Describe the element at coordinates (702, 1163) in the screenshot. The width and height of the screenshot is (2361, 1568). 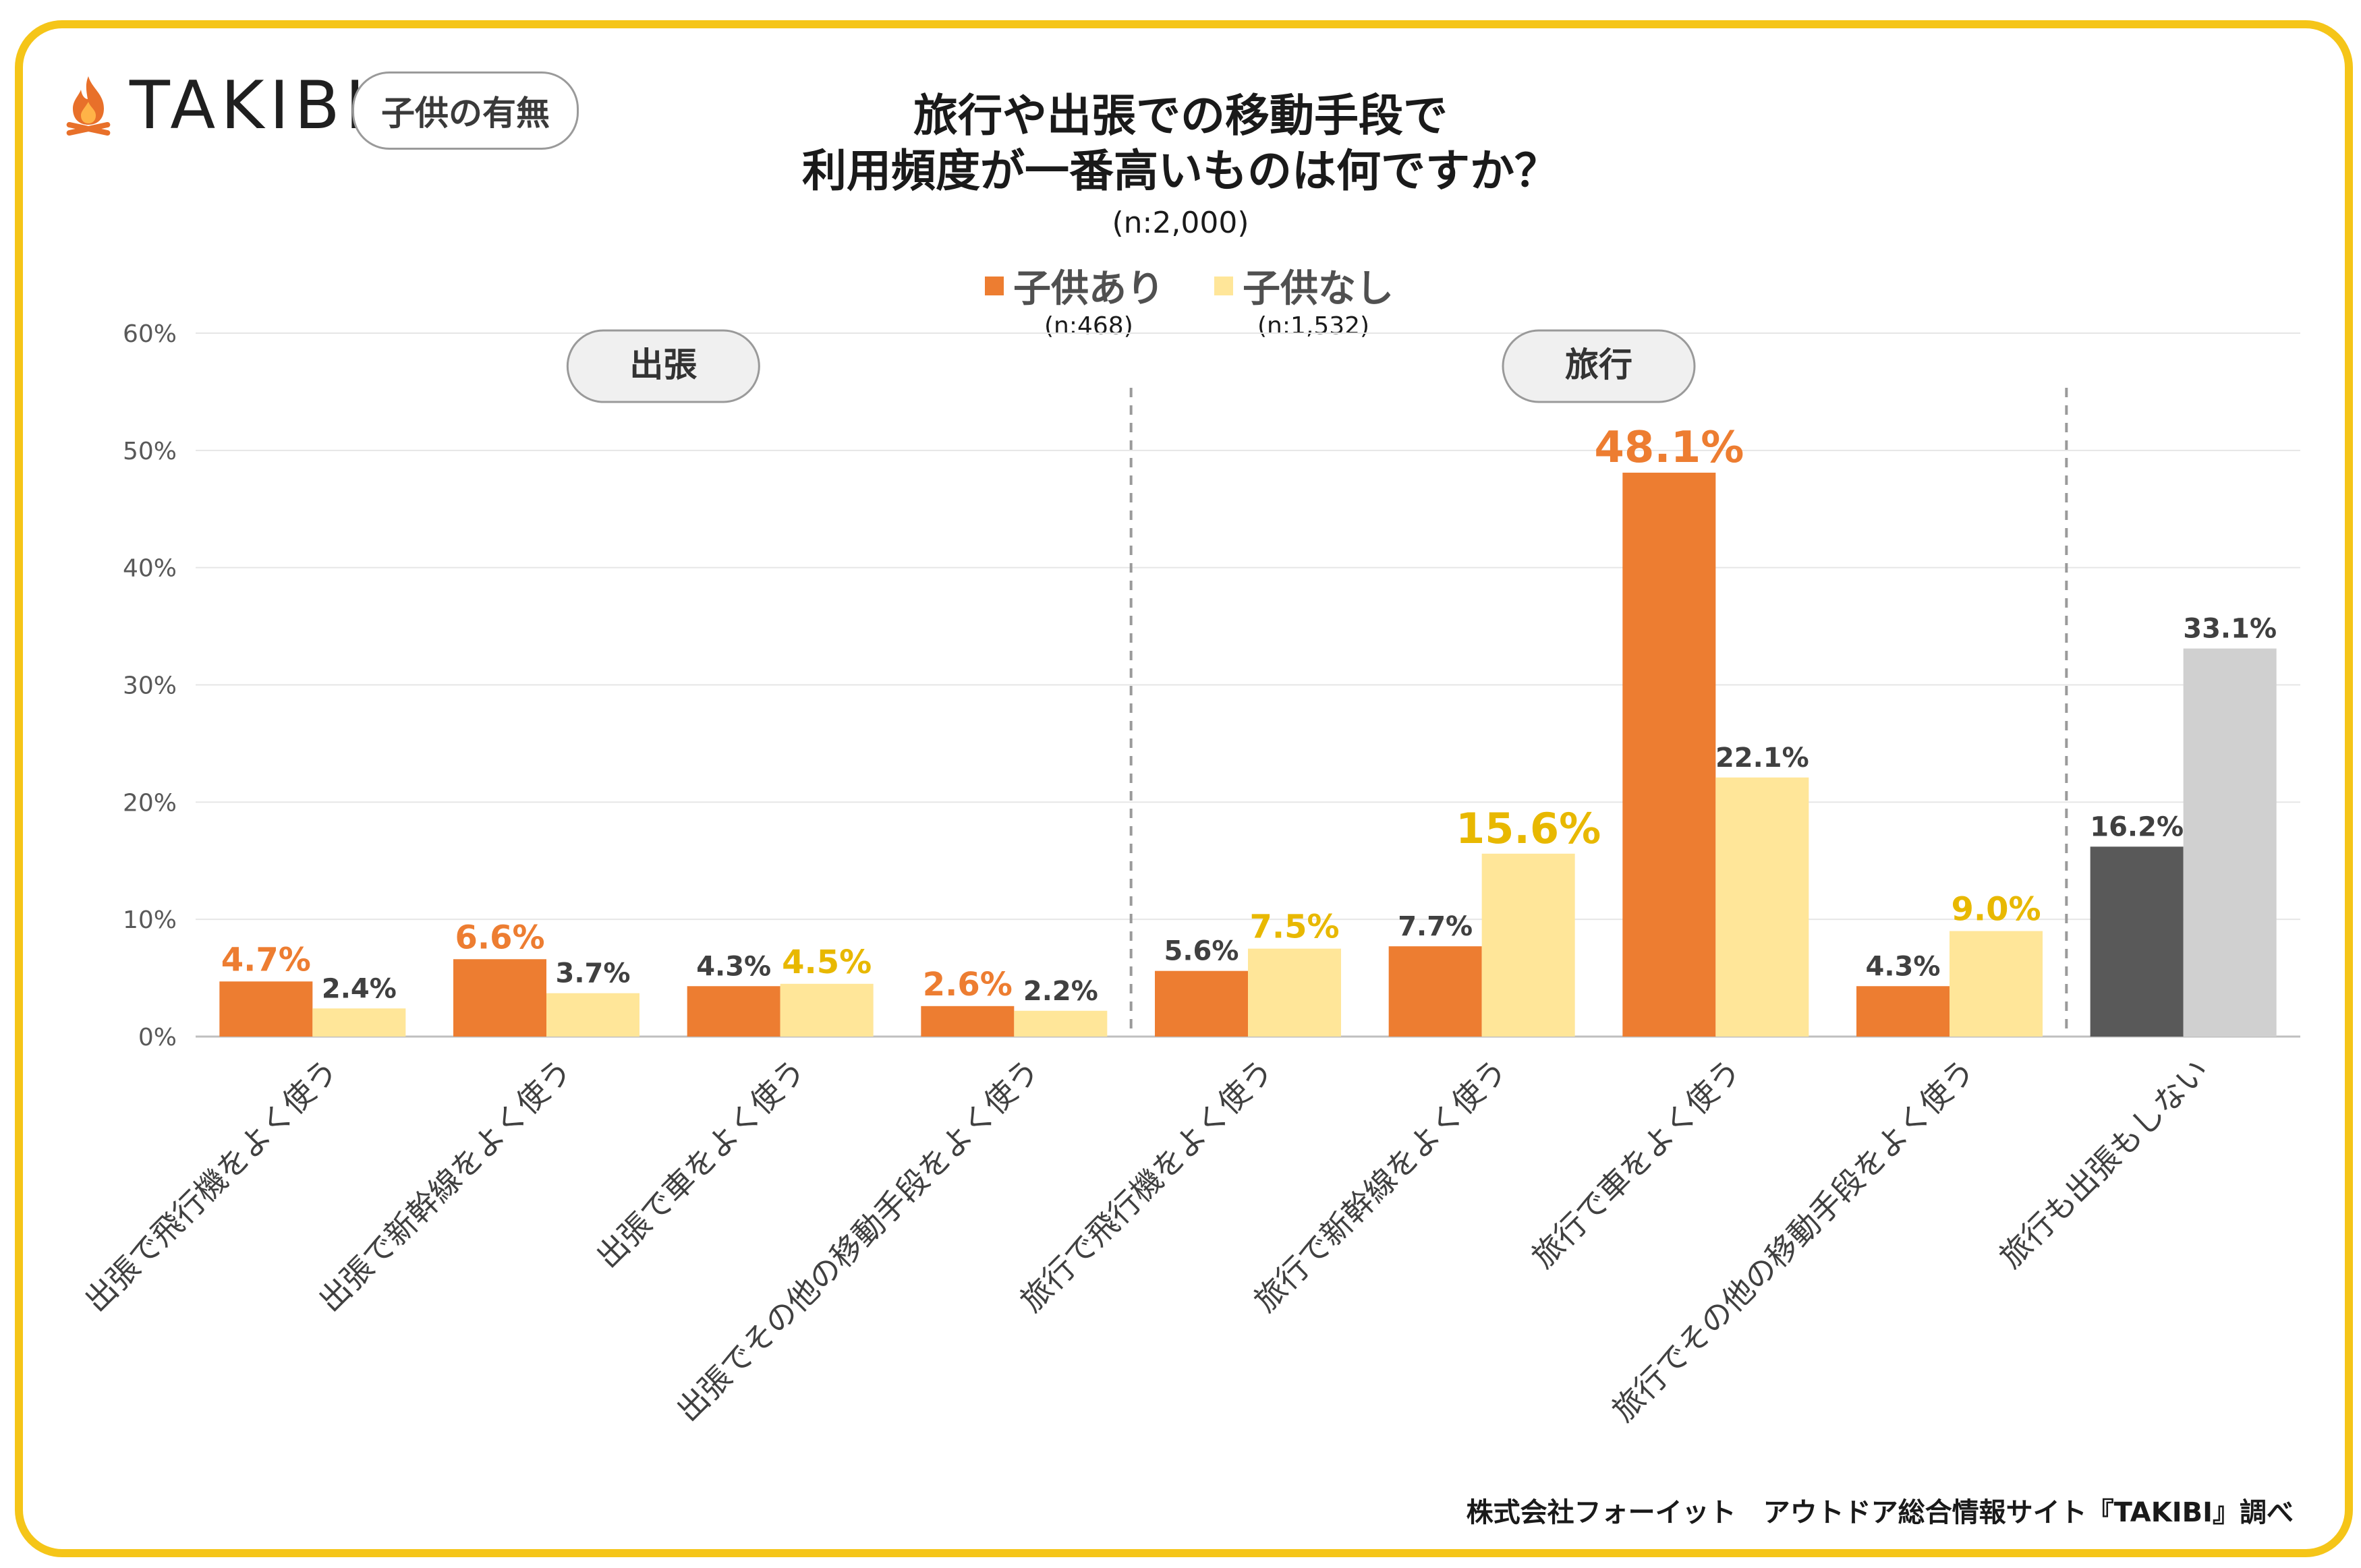
I see `x-category-label: 出張で車をよく使う` at that location.